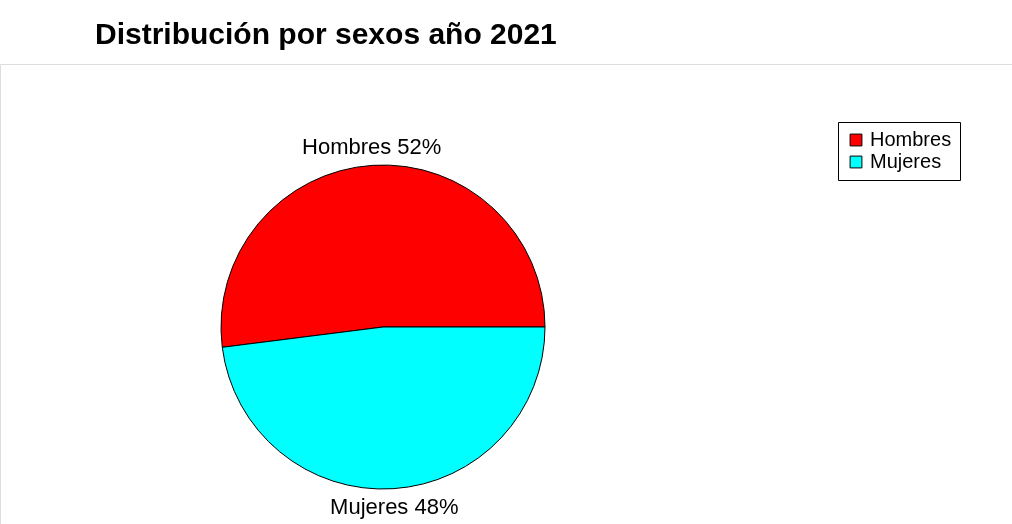 The image size is (1012, 524). I want to click on chart-title: Distribución por sexos año 2021, so click(326, 33).